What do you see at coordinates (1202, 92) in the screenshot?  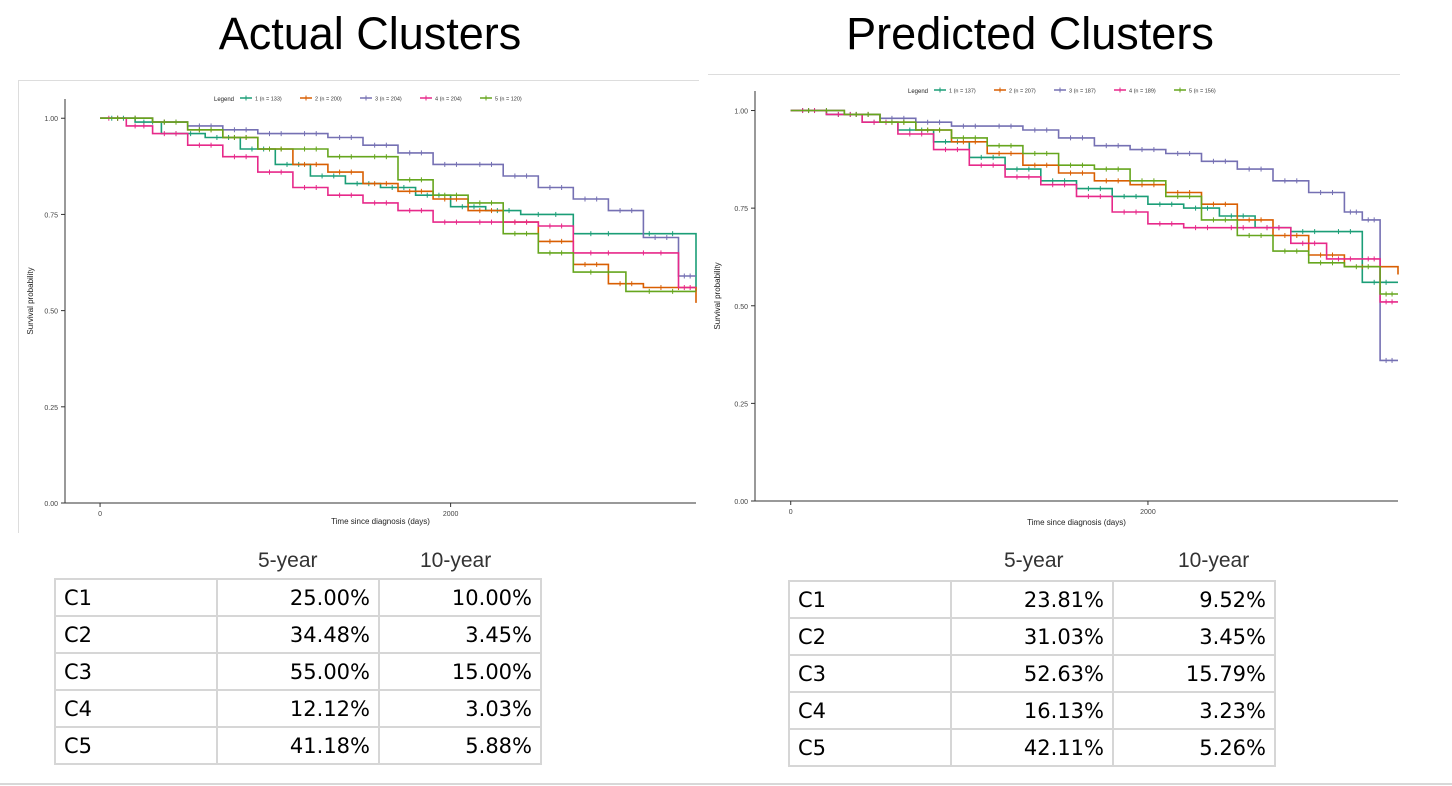 I see `legend-entry: 5 (n = 156)` at bounding box center [1202, 92].